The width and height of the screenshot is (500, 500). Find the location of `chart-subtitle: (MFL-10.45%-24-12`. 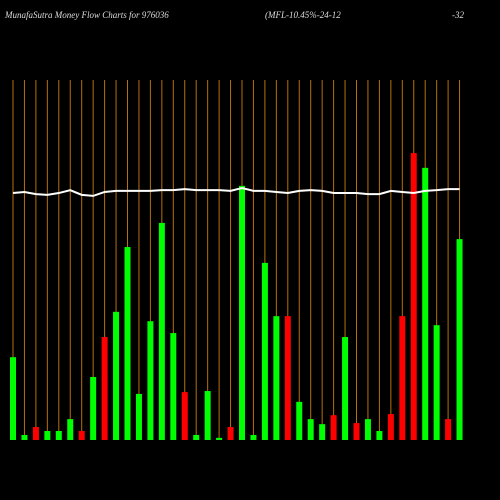

chart-subtitle: (MFL-10.45%-24-12 is located at coordinates (303, 15).